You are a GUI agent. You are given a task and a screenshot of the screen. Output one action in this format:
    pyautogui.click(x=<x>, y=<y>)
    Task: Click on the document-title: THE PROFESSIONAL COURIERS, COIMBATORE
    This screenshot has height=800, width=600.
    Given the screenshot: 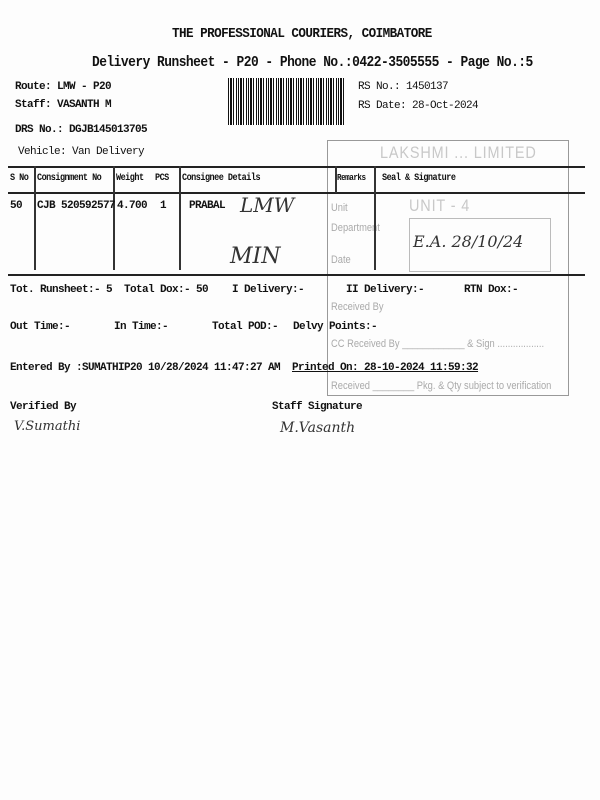 What is the action you would take?
    pyautogui.click(x=302, y=34)
    